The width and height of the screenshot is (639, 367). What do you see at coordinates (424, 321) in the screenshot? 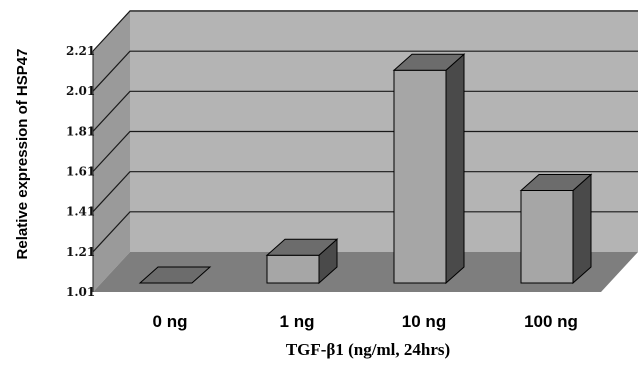
I see `category-label: 10 ng` at bounding box center [424, 321].